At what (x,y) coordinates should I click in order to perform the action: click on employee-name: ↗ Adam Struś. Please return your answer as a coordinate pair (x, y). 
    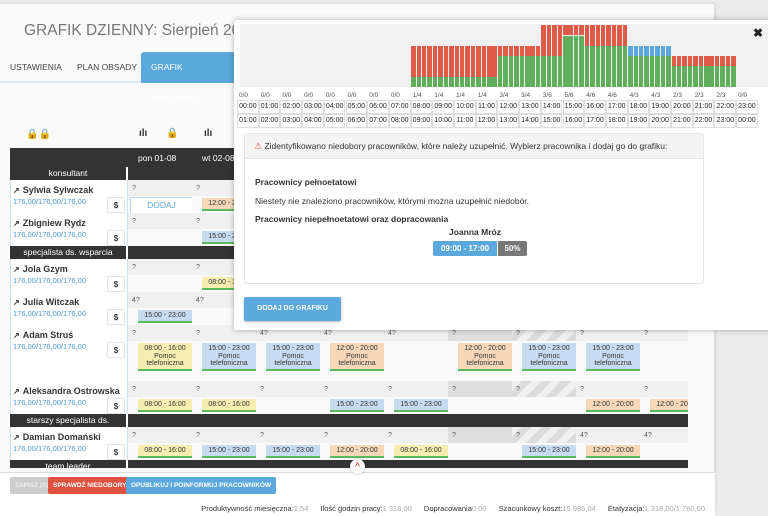
    Looking at the image, I should click on (69, 332).